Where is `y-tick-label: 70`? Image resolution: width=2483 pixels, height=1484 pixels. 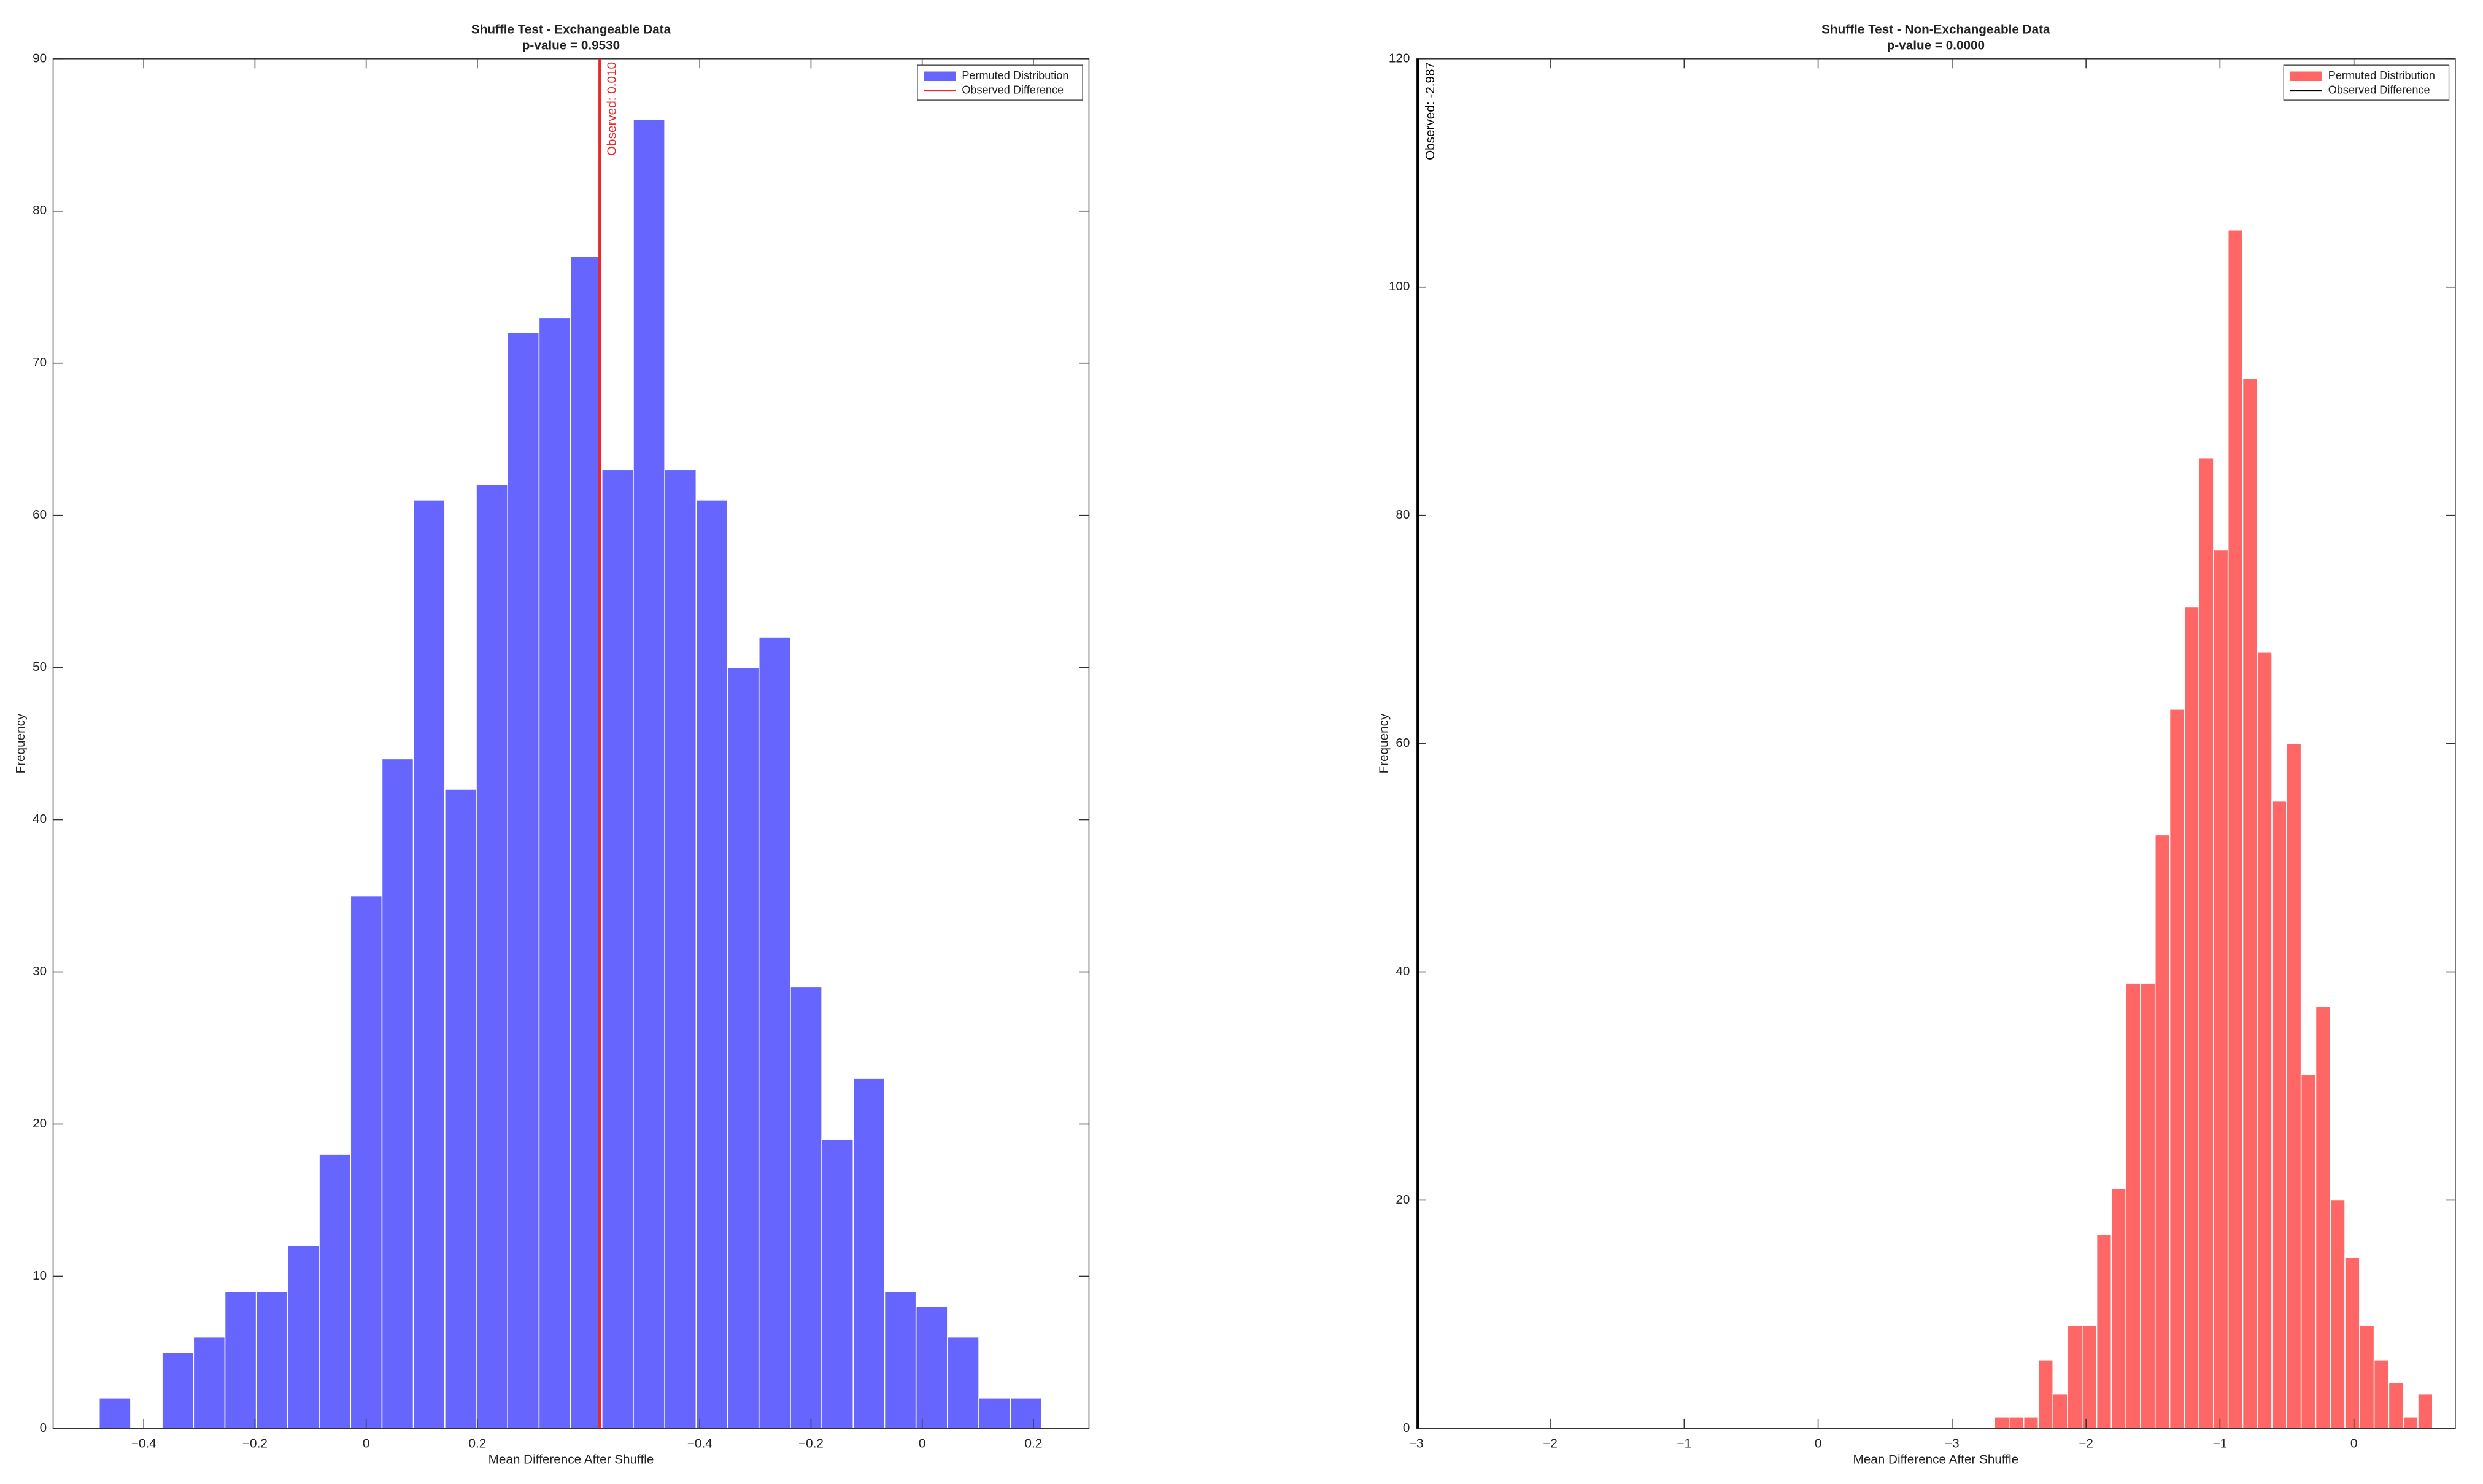 y-tick-label: 70 is located at coordinates (40, 362).